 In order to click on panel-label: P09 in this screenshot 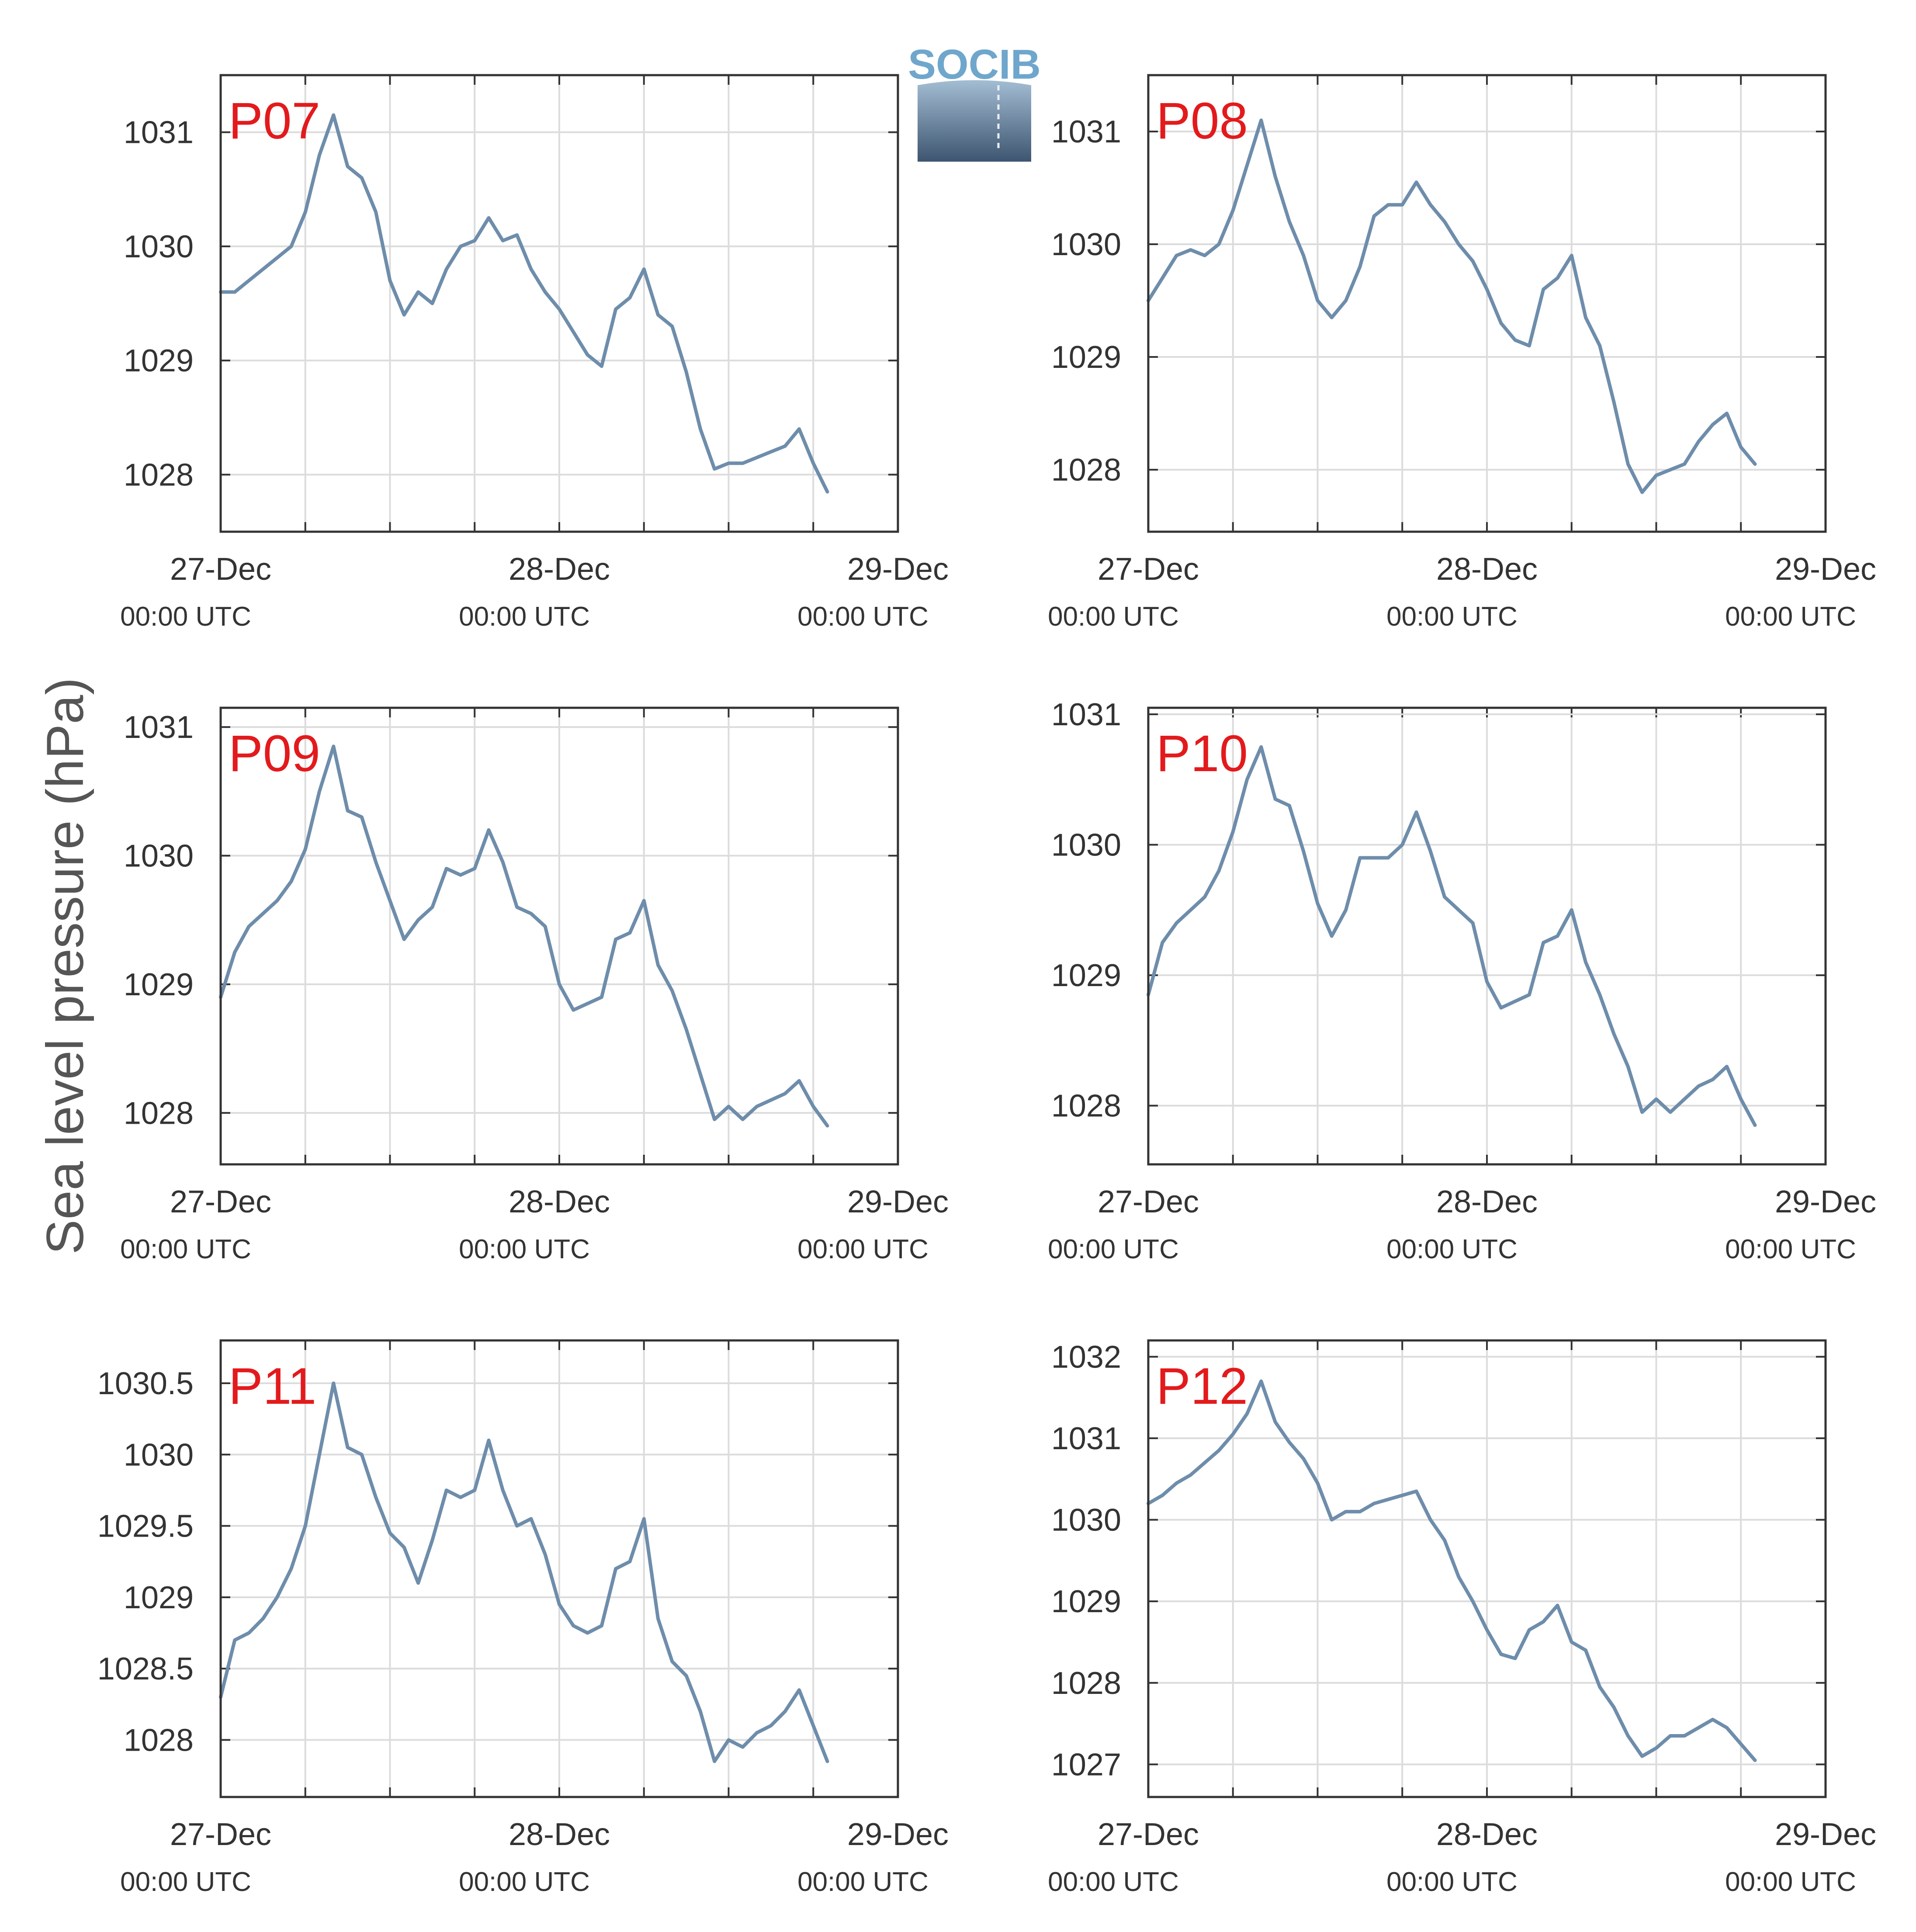, I will do `click(274, 753)`.